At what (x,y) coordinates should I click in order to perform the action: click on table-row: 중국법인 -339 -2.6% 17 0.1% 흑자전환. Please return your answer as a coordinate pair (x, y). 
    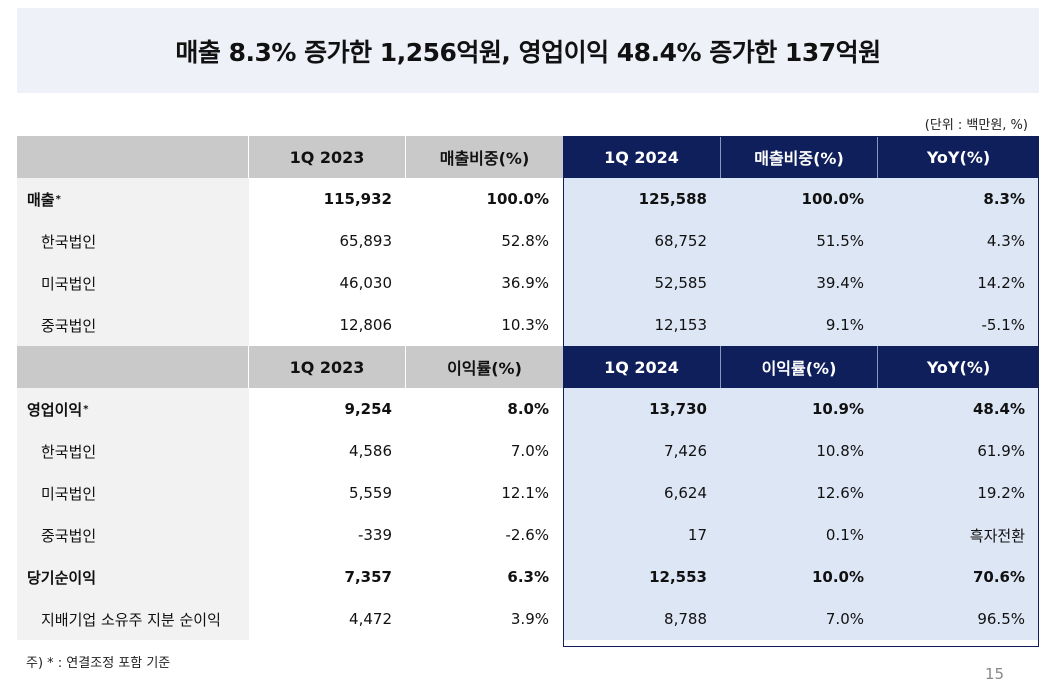
    Looking at the image, I should click on (528, 535).